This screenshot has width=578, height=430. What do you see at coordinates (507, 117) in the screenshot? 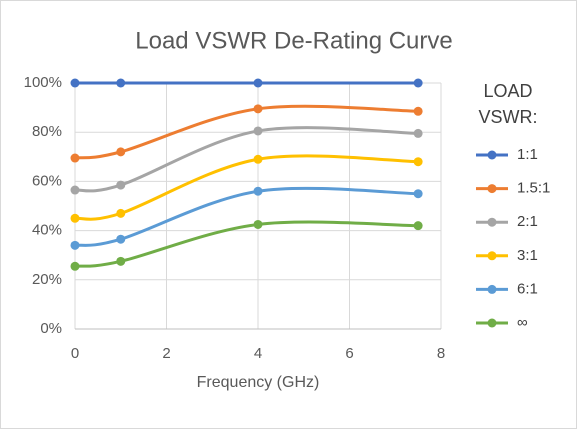
I see `legend-title: VSWR:` at bounding box center [507, 117].